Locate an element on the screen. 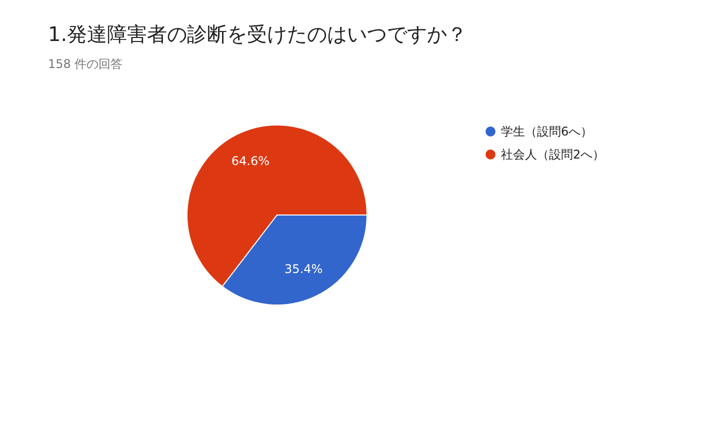 The image size is (723, 444). data-label: 64.6% is located at coordinates (250, 161).